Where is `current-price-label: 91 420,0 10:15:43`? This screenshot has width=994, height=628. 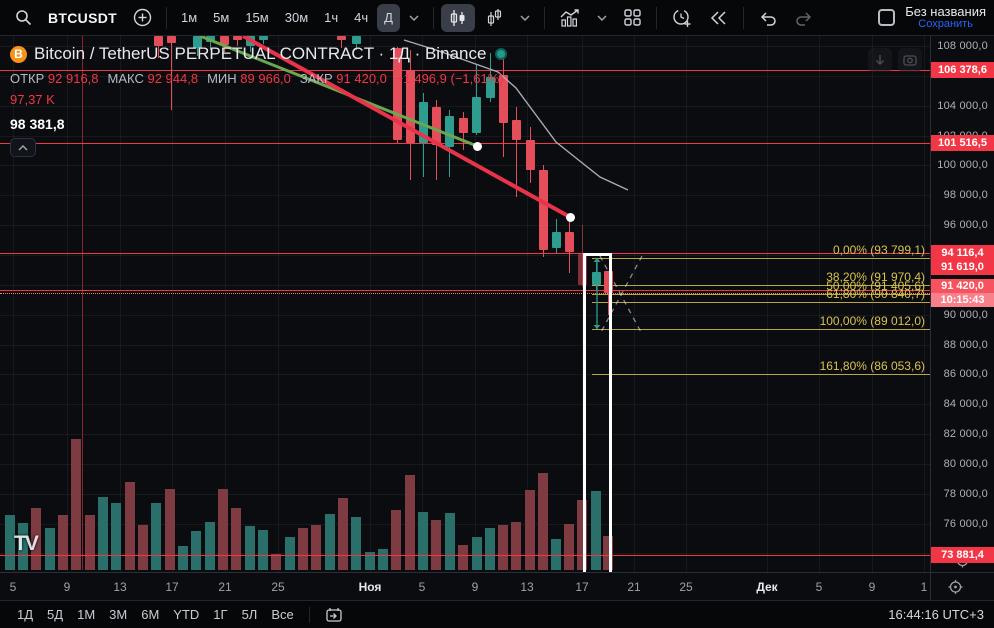
current-price-label: 91 420,0 10:15:43 is located at coordinates (962, 293).